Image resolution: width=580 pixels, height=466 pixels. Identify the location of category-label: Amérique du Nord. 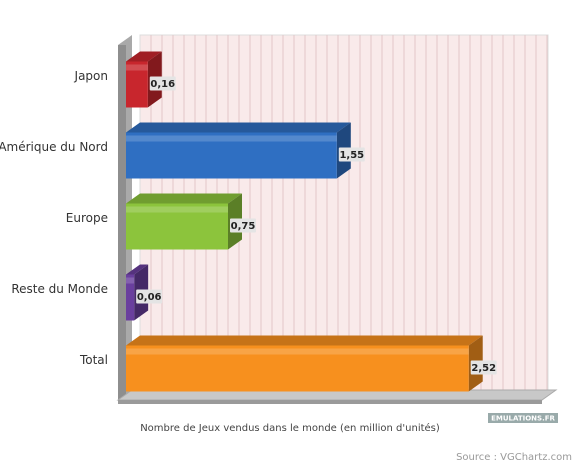
(54, 147).